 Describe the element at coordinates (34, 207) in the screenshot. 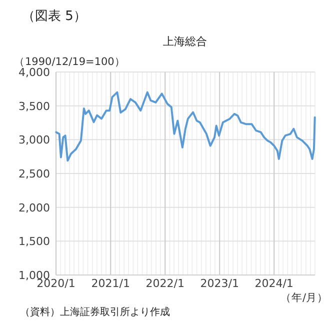

I see `y-tick-label: 2,000` at that location.